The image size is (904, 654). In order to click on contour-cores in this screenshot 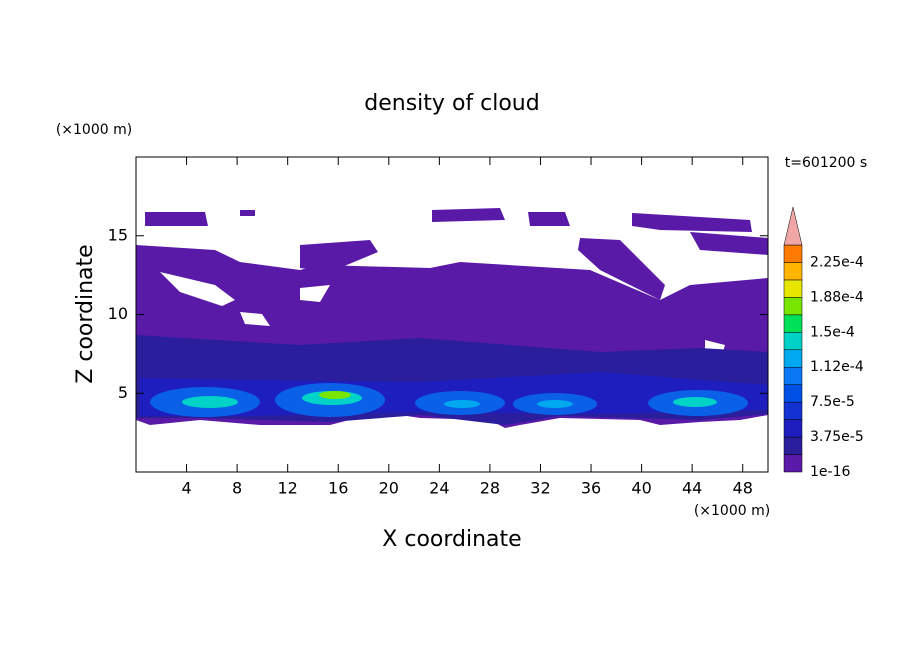, I will do `click(449, 400)`.